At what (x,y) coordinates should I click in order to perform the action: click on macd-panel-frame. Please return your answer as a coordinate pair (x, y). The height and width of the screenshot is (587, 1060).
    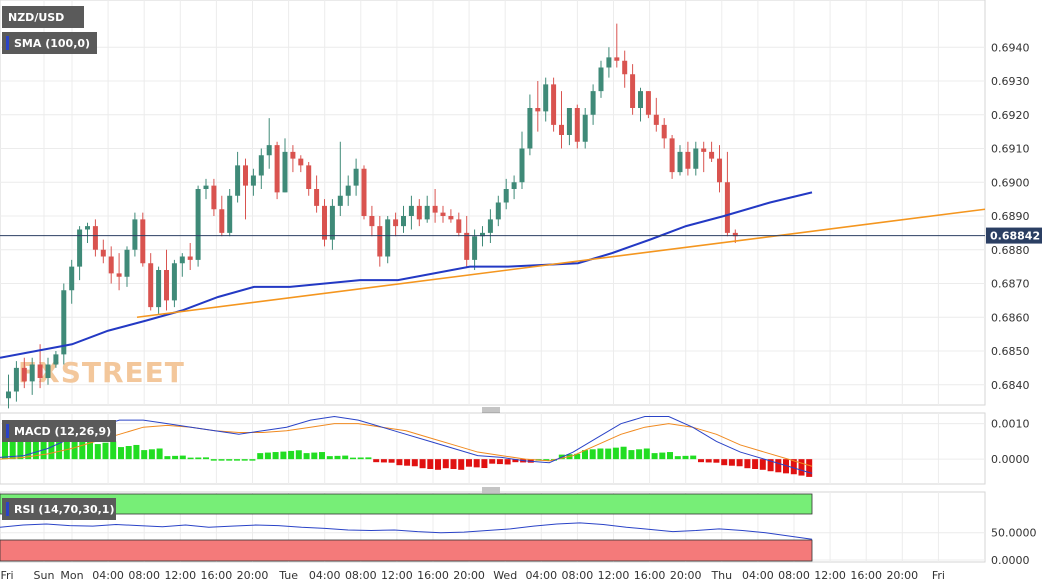
    Looking at the image, I should click on (493, 448).